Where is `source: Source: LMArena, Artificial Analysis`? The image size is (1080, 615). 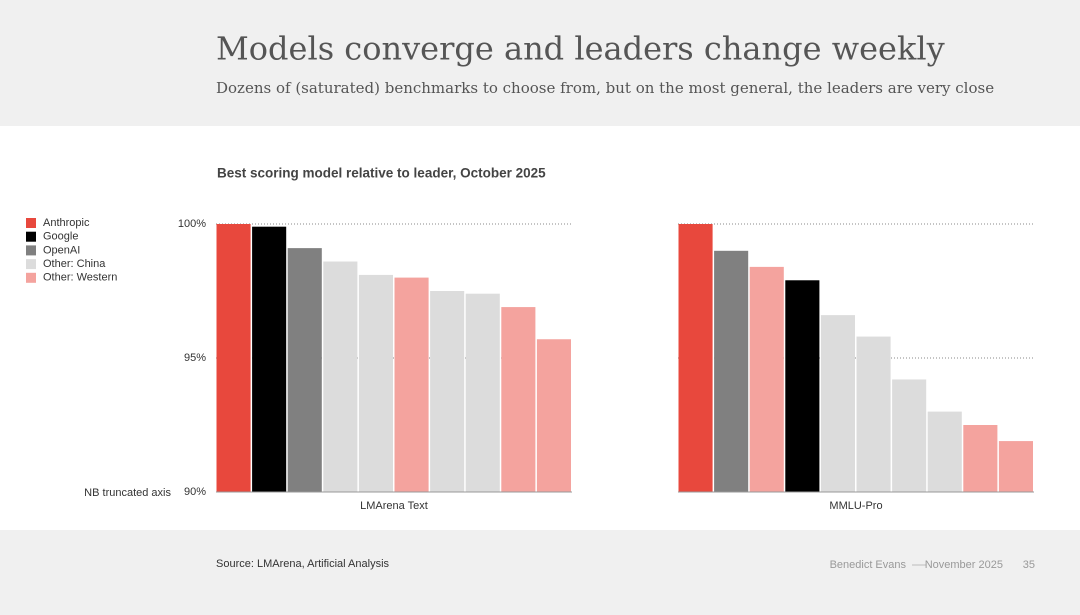
source: Source: LMArena, Artificial Analysis is located at coordinates (303, 564).